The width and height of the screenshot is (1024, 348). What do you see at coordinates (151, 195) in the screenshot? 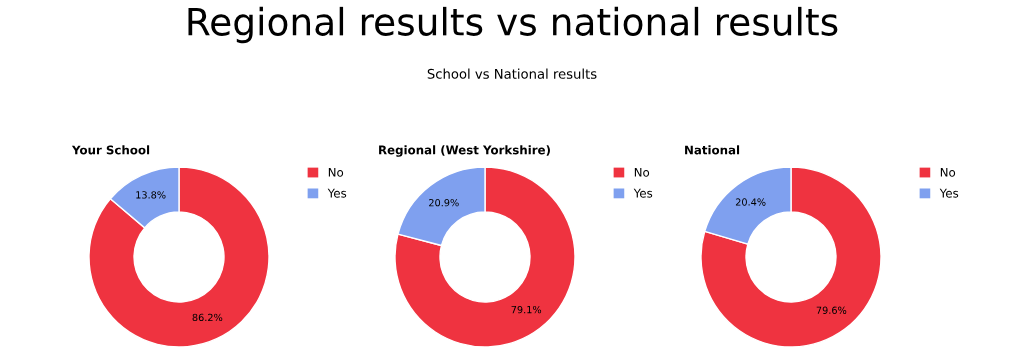
I see `data-label: 13.8%` at bounding box center [151, 195].